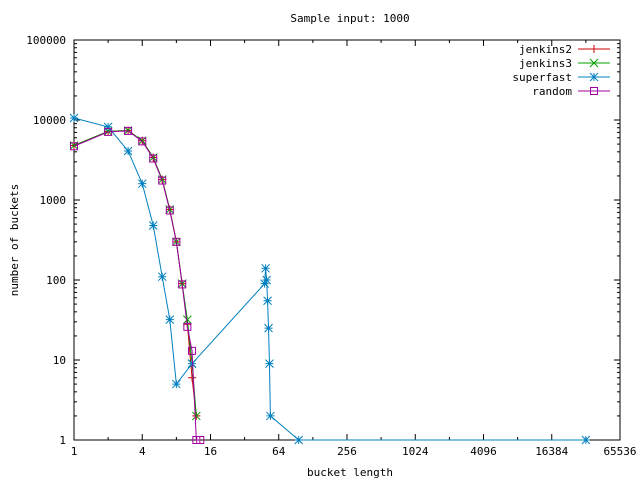 This screenshot has width=640, height=480. Describe the element at coordinates (483, 451) in the screenshot. I see `x-tick-label: 4096` at that location.